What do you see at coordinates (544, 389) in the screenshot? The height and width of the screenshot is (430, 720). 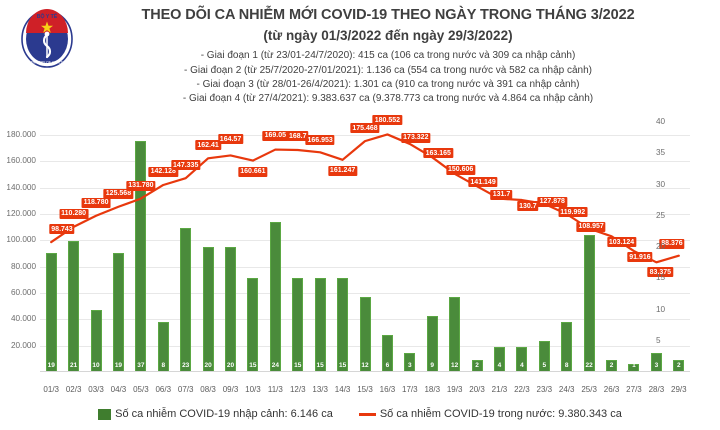 I see `x-axis-label-23-3: 23/3` at bounding box center [544, 389].